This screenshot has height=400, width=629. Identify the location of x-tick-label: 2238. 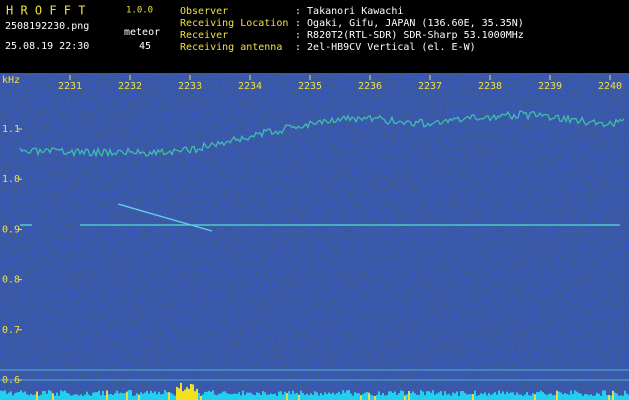
(490, 86).